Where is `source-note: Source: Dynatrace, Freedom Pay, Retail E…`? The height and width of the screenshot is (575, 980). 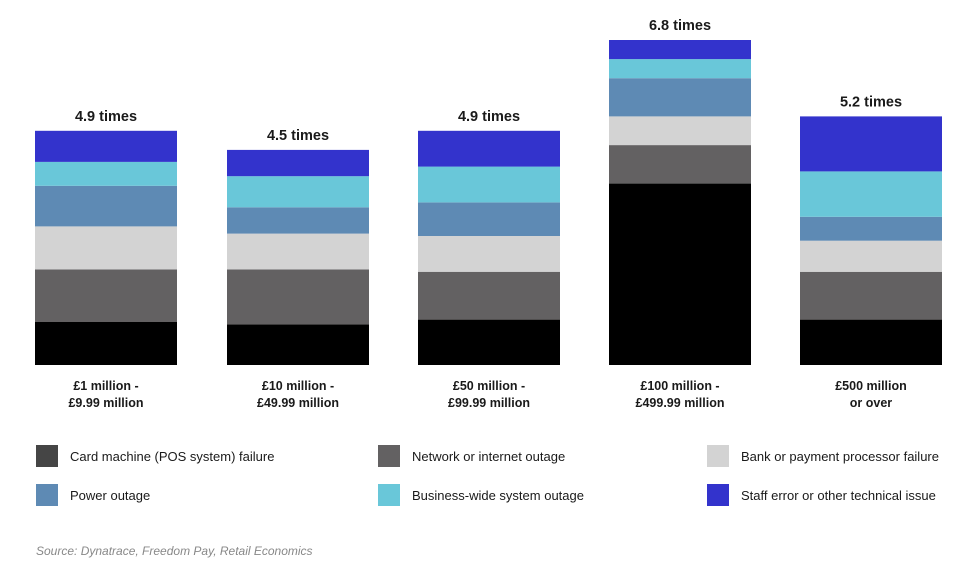 source-note: Source: Dynatrace, Freedom Pay, Retail E… is located at coordinates (174, 551).